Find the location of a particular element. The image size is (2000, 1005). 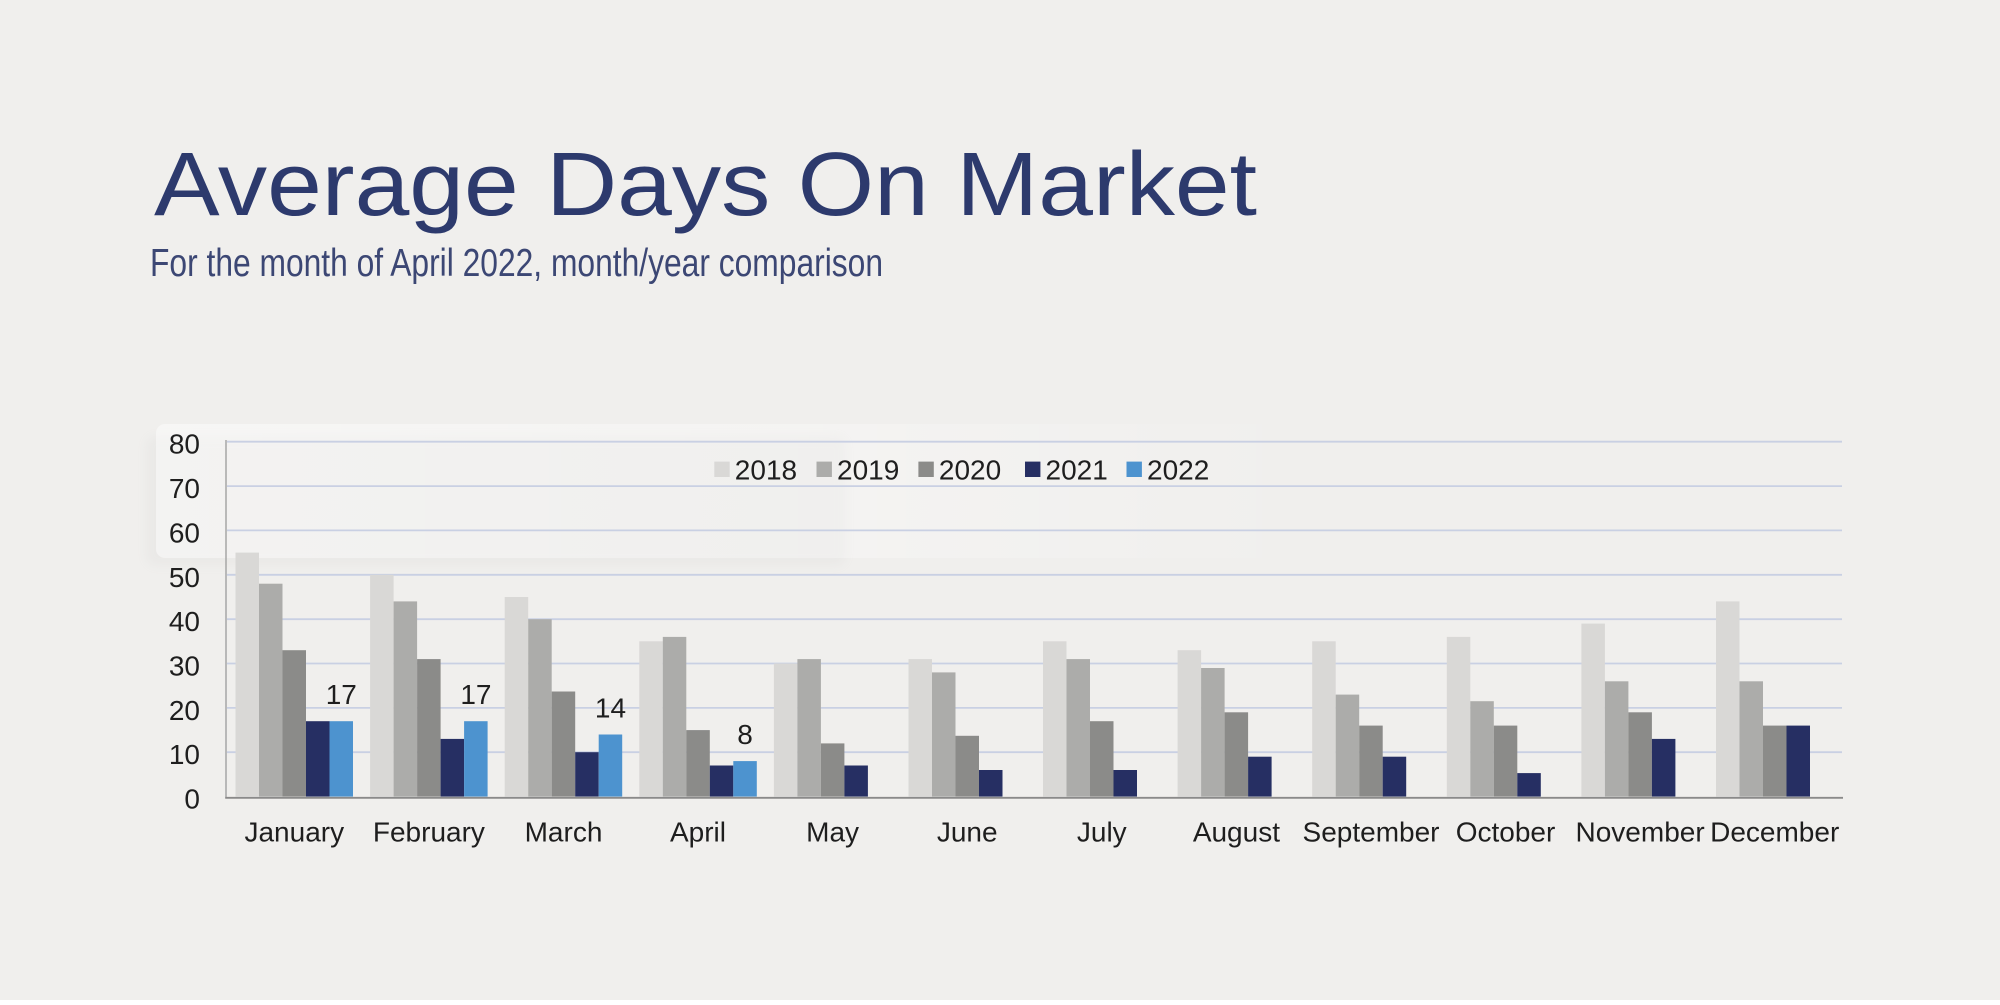

svg-text: December is located at coordinates (1774, 832).